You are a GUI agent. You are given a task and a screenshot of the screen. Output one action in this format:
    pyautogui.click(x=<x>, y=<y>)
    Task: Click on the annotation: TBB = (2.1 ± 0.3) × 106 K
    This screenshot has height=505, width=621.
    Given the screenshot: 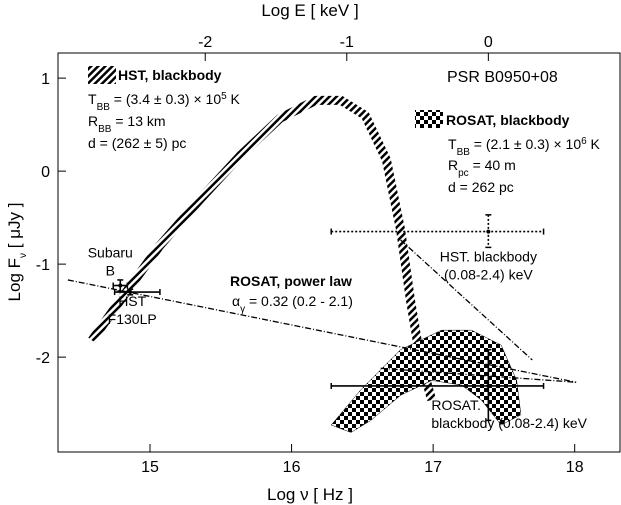 What is the action you would take?
    pyautogui.click(x=524, y=147)
    